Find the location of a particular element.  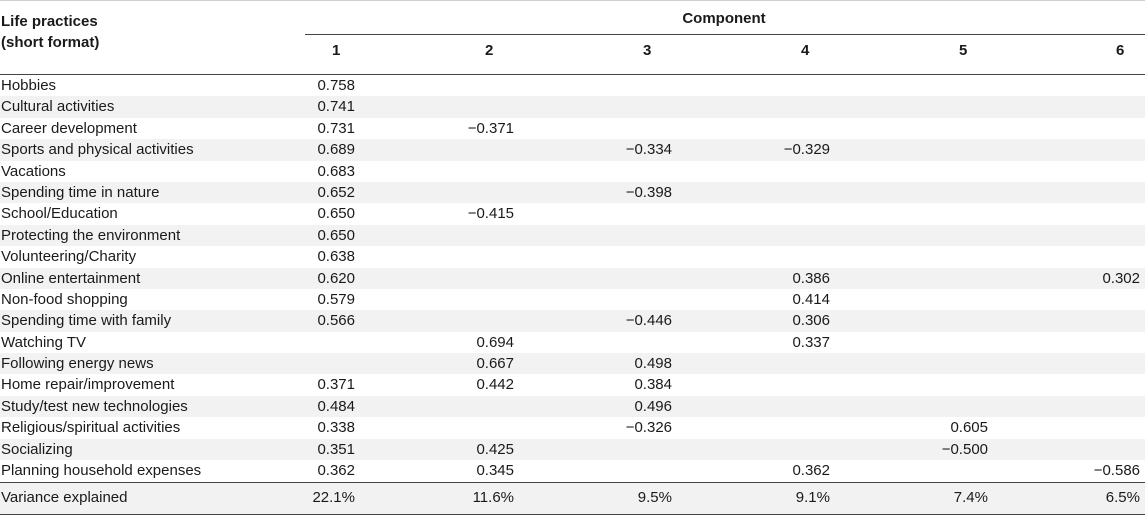

row-label: Following energy news is located at coordinates (77, 364).